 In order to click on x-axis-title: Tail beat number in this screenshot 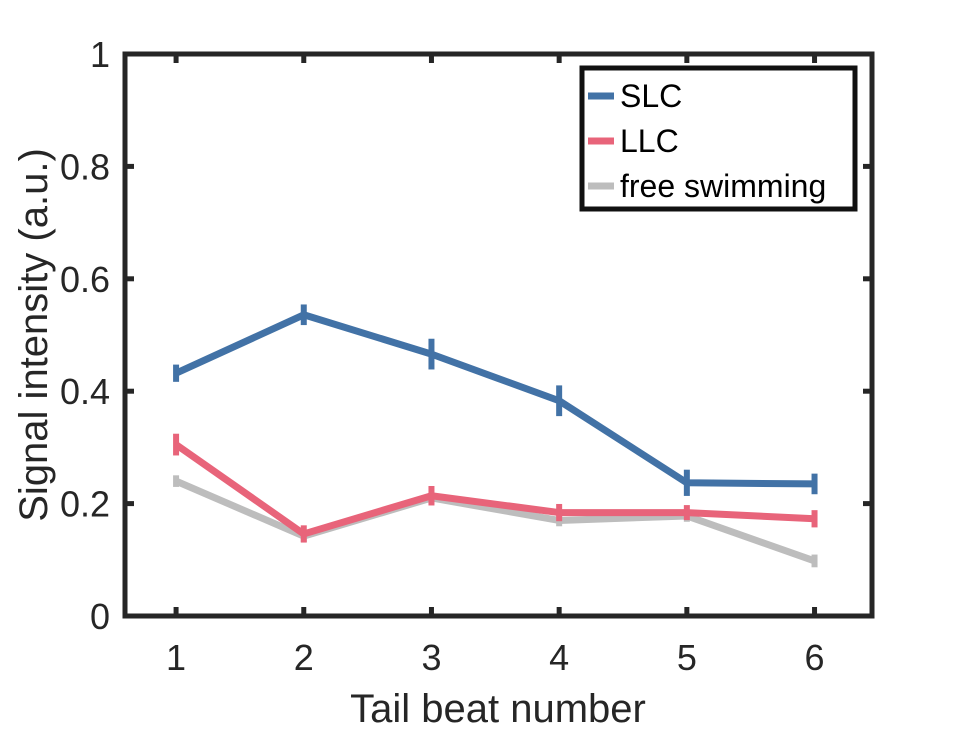, I will do `click(498, 709)`.